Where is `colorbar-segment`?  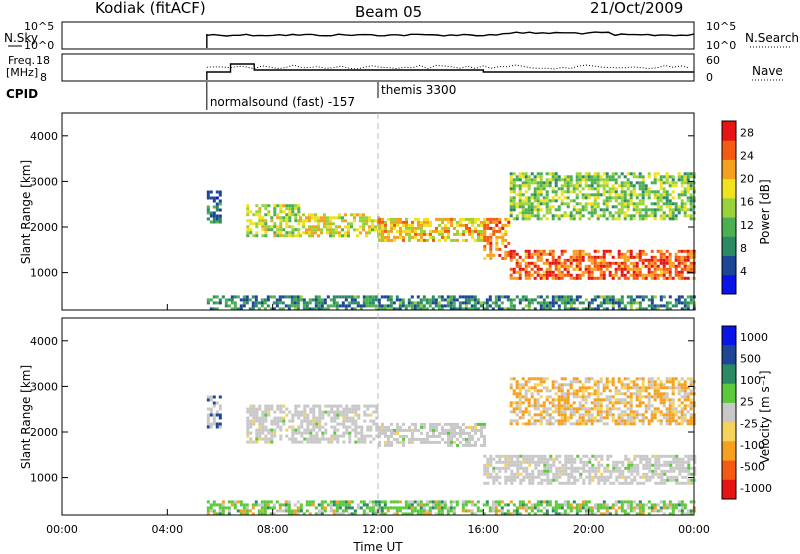
colorbar-segment is located at coordinates (729, 451).